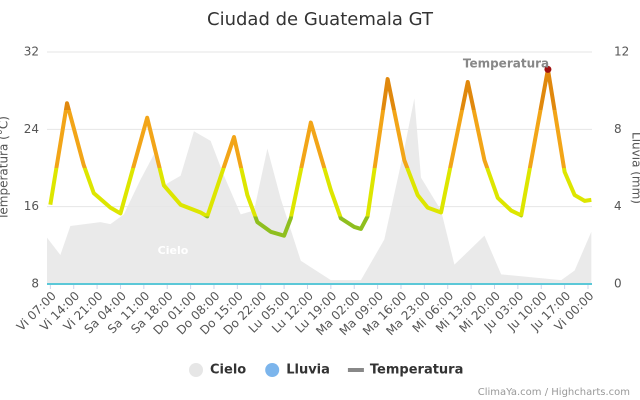 The width and height of the screenshot is (640, 400). What do you see at coordinates (618, 206) in the screenshot?
I see `y2-tick-label: 4` at bounding box center [618, 206].